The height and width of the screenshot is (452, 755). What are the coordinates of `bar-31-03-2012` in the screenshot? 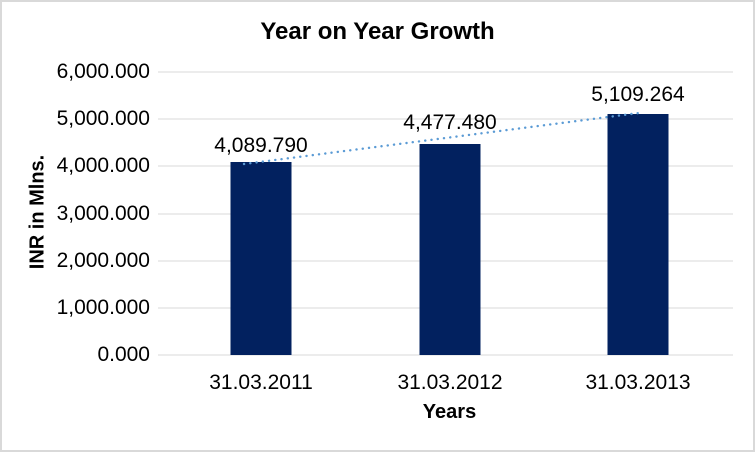 It's located at (450, 249).